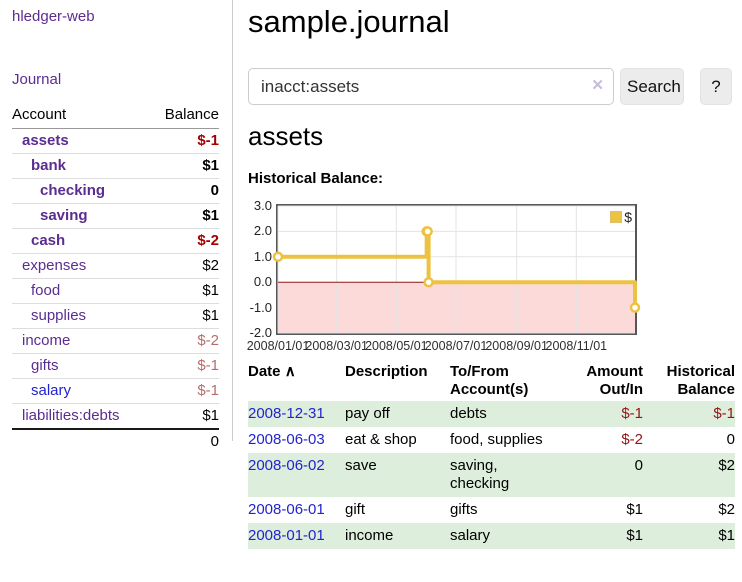 The height and width of the screenshot is (582, 742). What do you see at coordinates (262, 256) in the screenshot?
I see `y-tick-label: 1.0` at bounding box center [262, 256].